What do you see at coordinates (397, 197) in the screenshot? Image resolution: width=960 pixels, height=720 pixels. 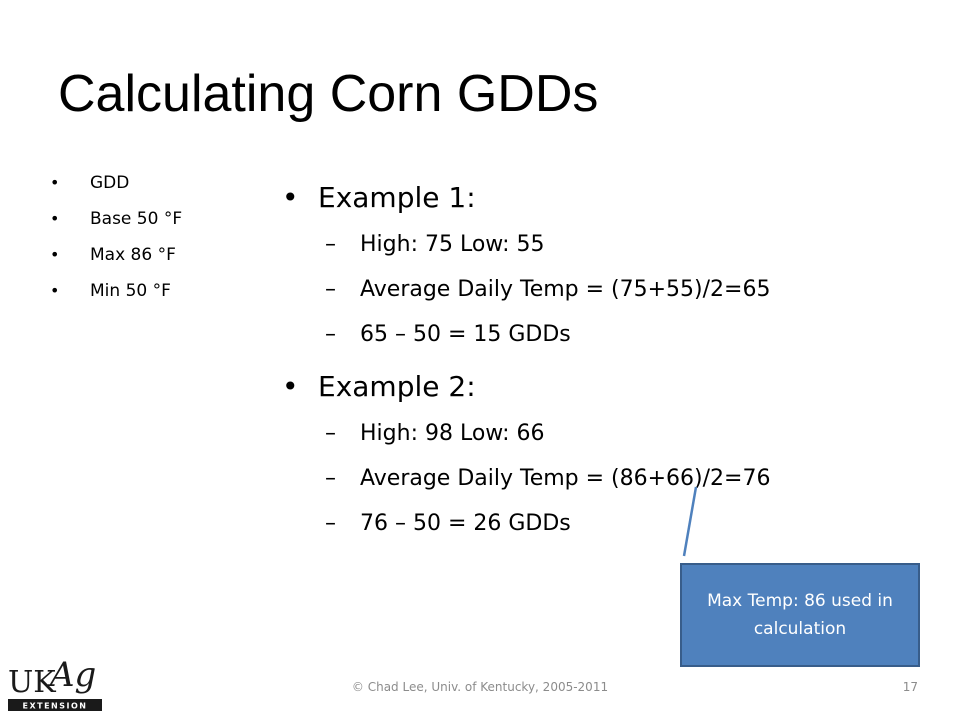 I see `example-1-heading: Example 1:` at bounding box center [397, 197].